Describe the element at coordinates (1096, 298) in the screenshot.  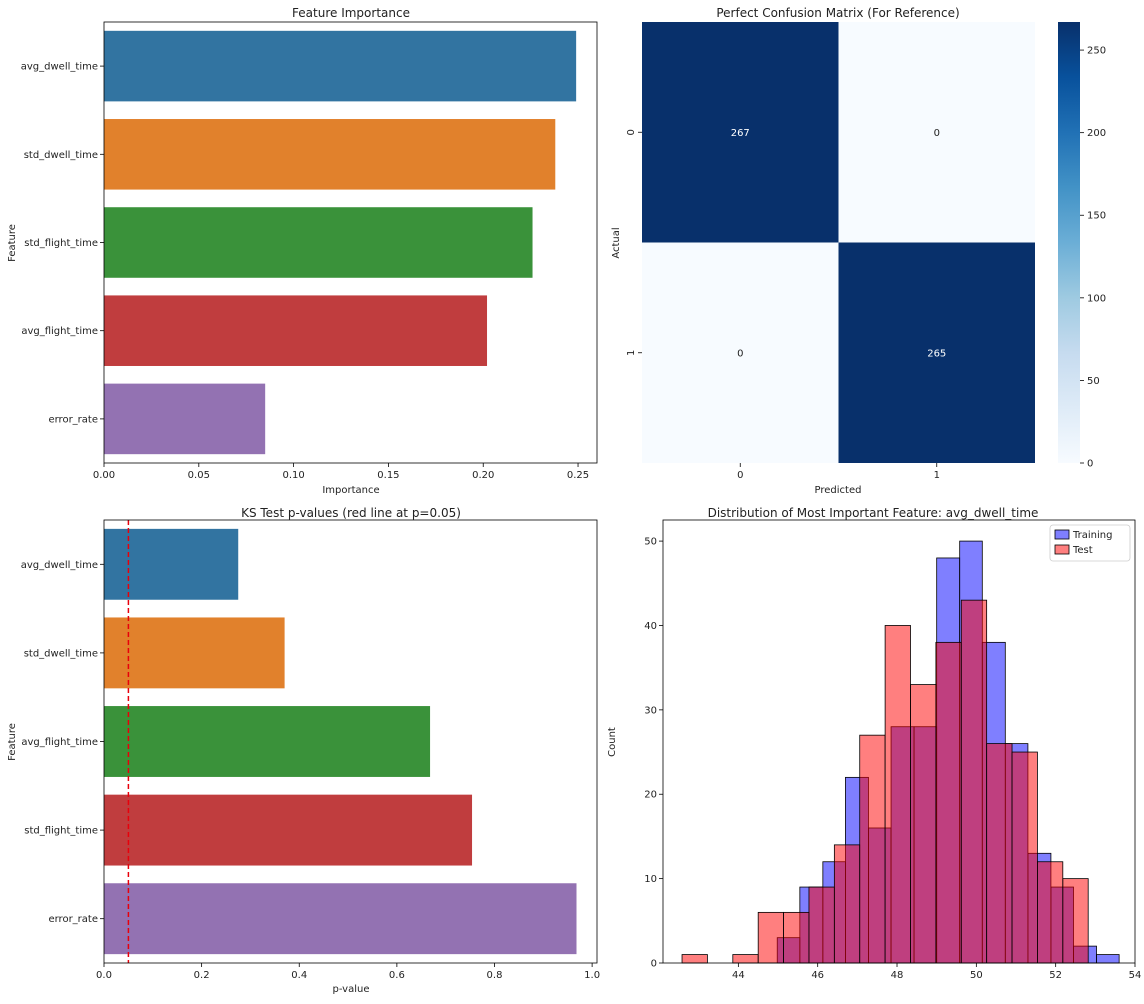
I see `colorbar-tick-label: 100` at that location.